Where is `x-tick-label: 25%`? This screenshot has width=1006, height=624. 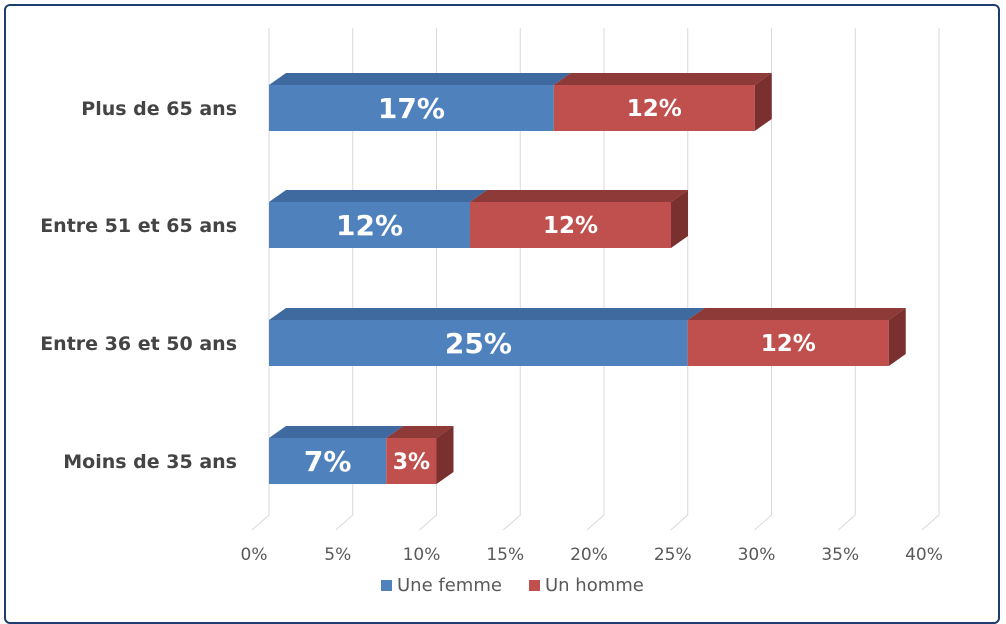 x-tick-label: 25% is located at coordinates (673, 555).